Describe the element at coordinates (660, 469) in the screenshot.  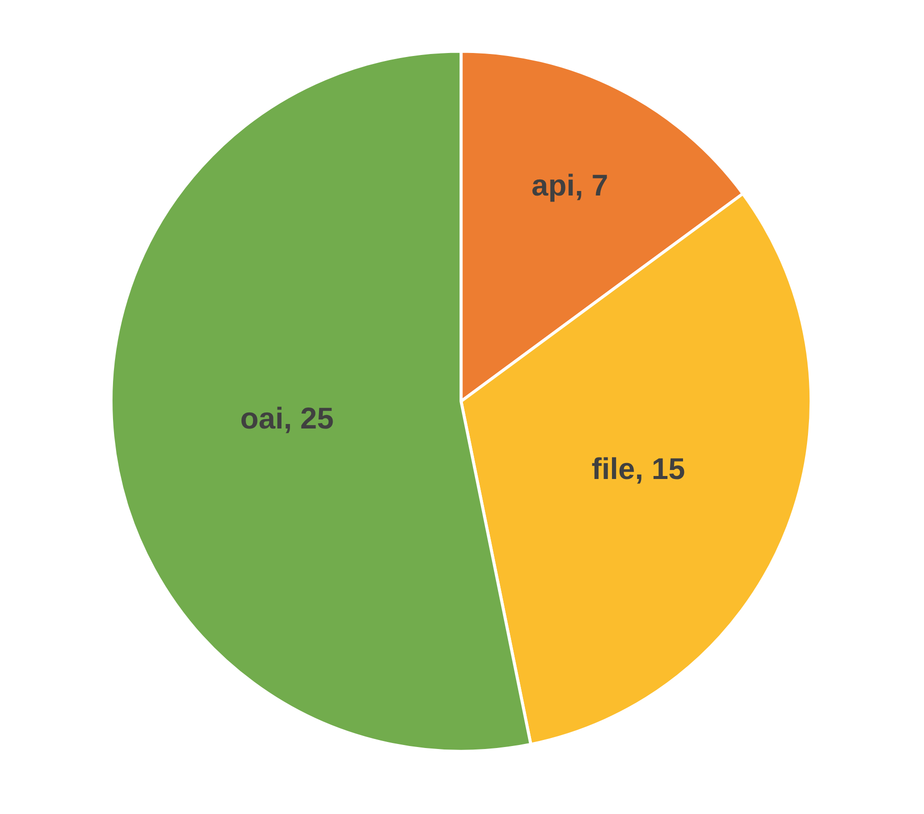
I see `data-label: , 15` at that location.